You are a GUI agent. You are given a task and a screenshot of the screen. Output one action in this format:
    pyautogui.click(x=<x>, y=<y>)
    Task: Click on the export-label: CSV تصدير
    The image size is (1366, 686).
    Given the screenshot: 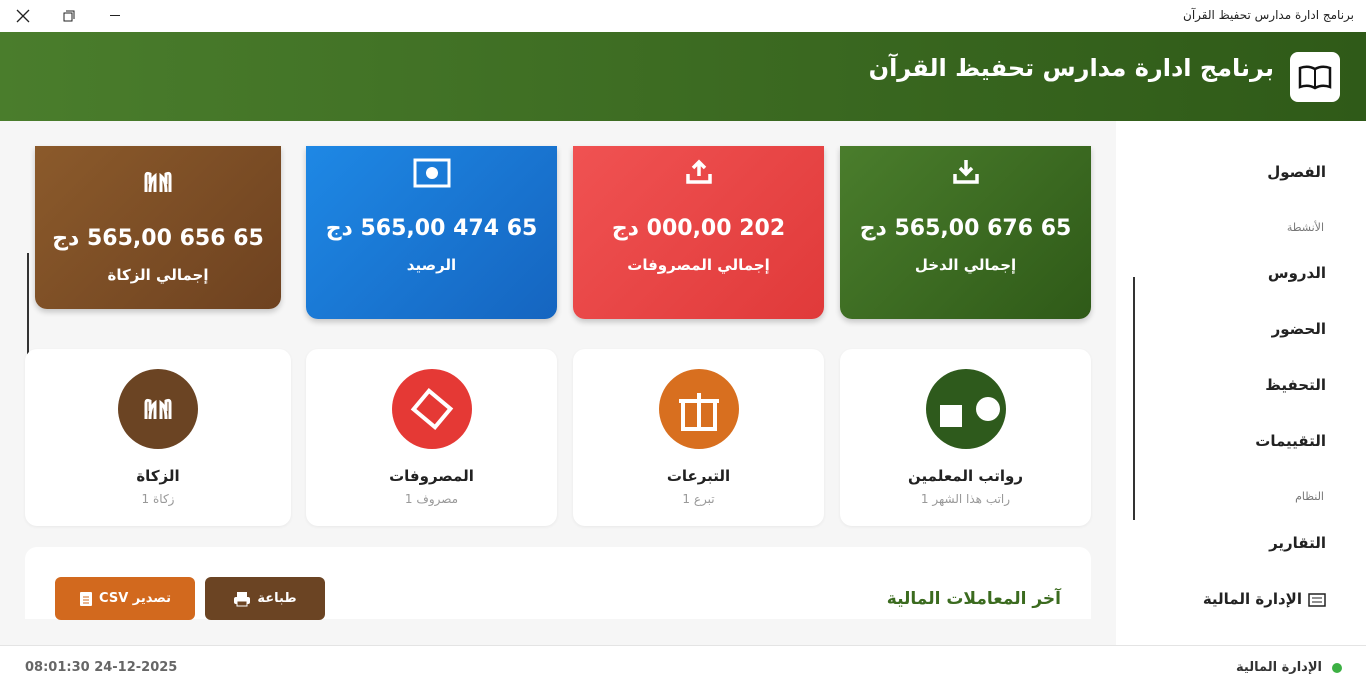 What is the action you would take?
    pyautogui.click(x=135, y=598)
    